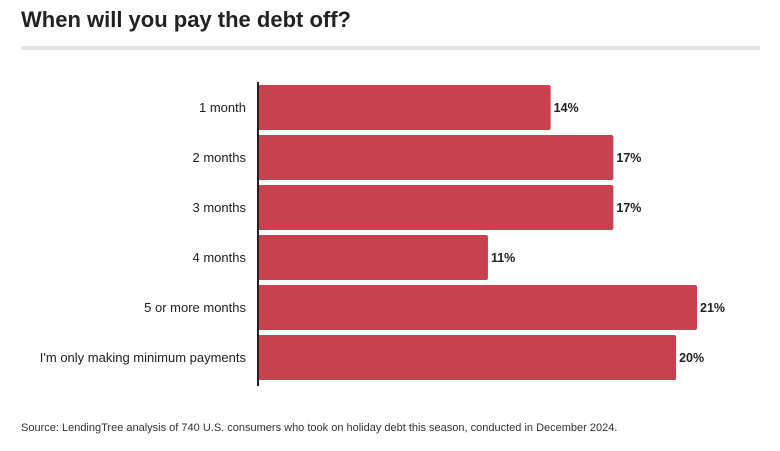 This screenshot has width=780, height=451. What do you see at coordinates (220, 157) in the screenshot?
I see `category-label-1: 2 months` at bounding box center [220, 157].